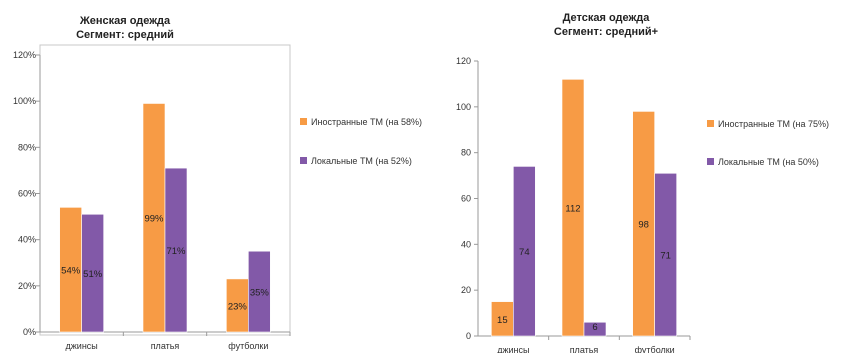 This screenshot has height=353, width=841. I want to click on y-tick-label: 60, so click(466, 199).